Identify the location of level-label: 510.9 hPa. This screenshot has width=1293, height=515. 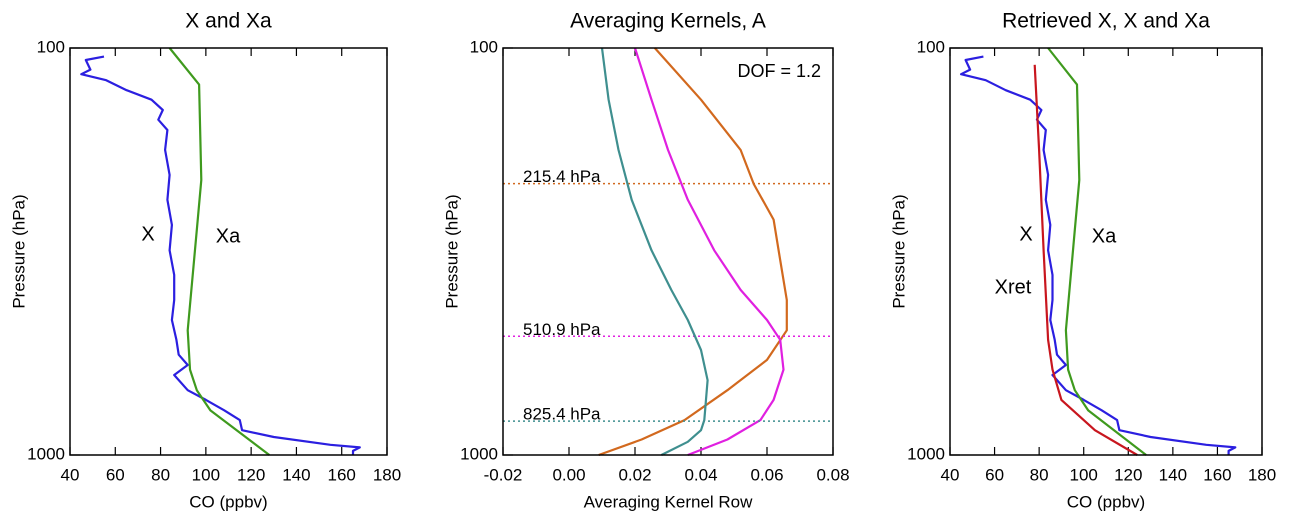
(562, 329).